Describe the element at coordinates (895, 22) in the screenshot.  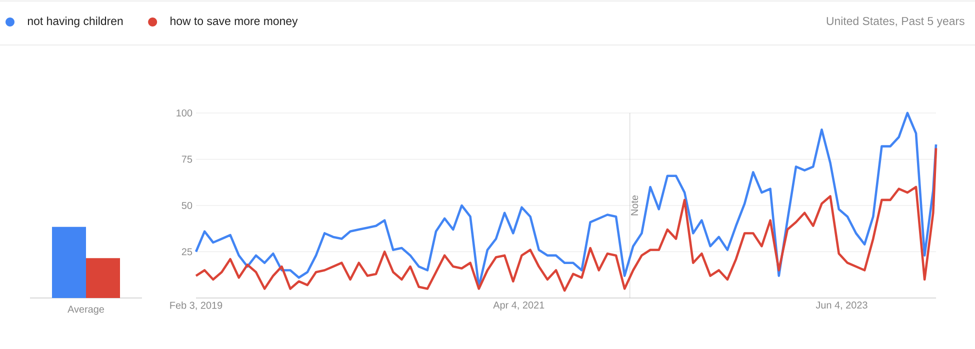
I see `text: United States, Past 5 years` at that location.